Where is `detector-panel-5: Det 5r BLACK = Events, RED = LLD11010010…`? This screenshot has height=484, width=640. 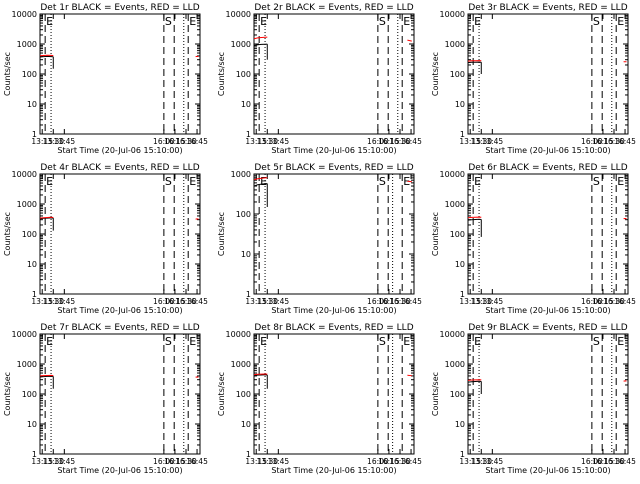 detector-panel-5: Det 5r BLACK = Events, RED = LLD11010010… is located at coordinates (319, 239).